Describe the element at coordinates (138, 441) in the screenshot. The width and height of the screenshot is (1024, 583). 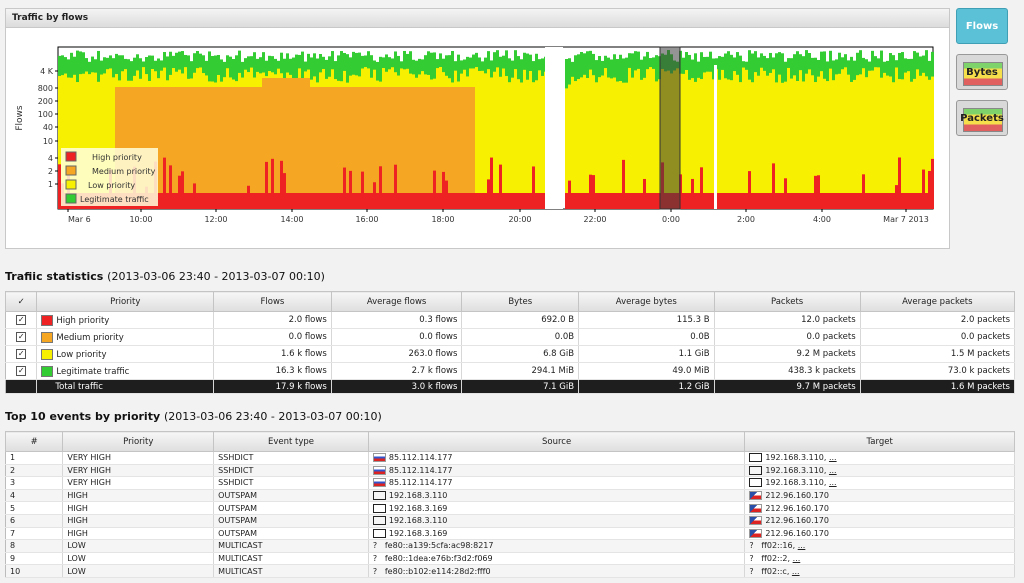
I see `events-header-1: Priority` at that location.